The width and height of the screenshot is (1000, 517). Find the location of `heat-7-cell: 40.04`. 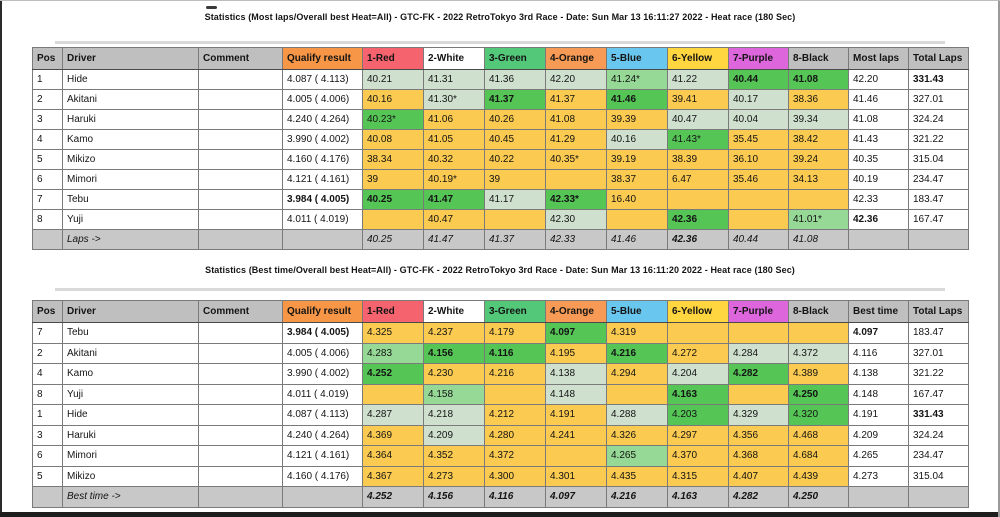

heat-7-cell: 40.04 is located at coordinates (758, 119).